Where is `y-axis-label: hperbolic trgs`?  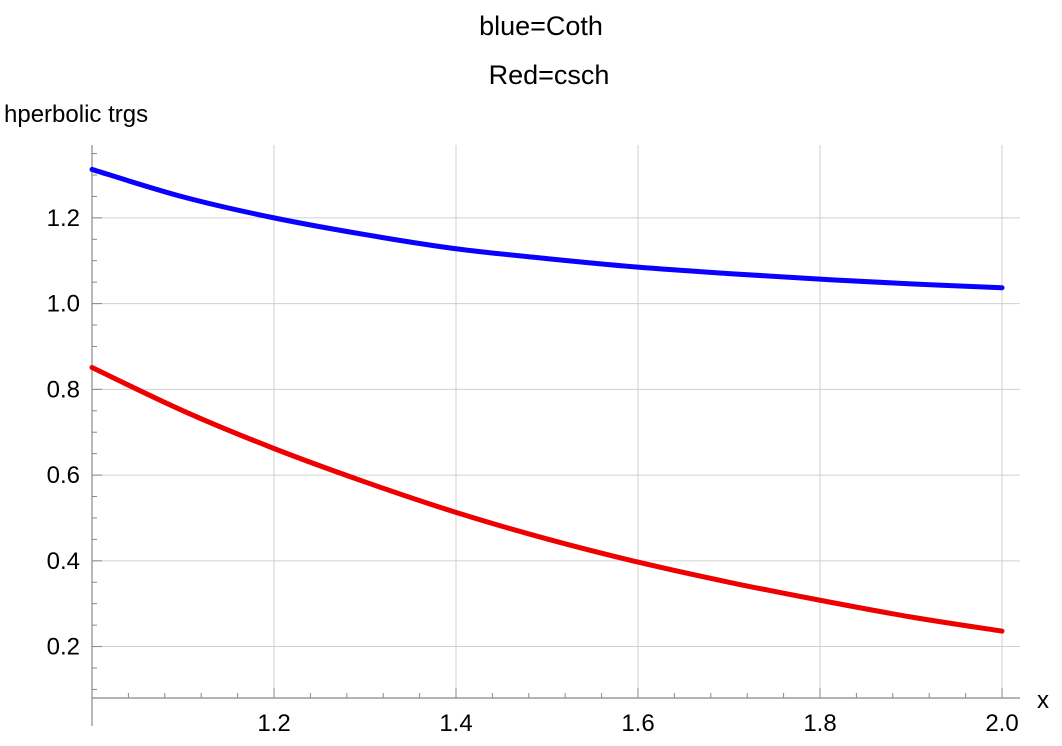 y-axis-label: hperbolic trgs is located at coordinates (76, 114).